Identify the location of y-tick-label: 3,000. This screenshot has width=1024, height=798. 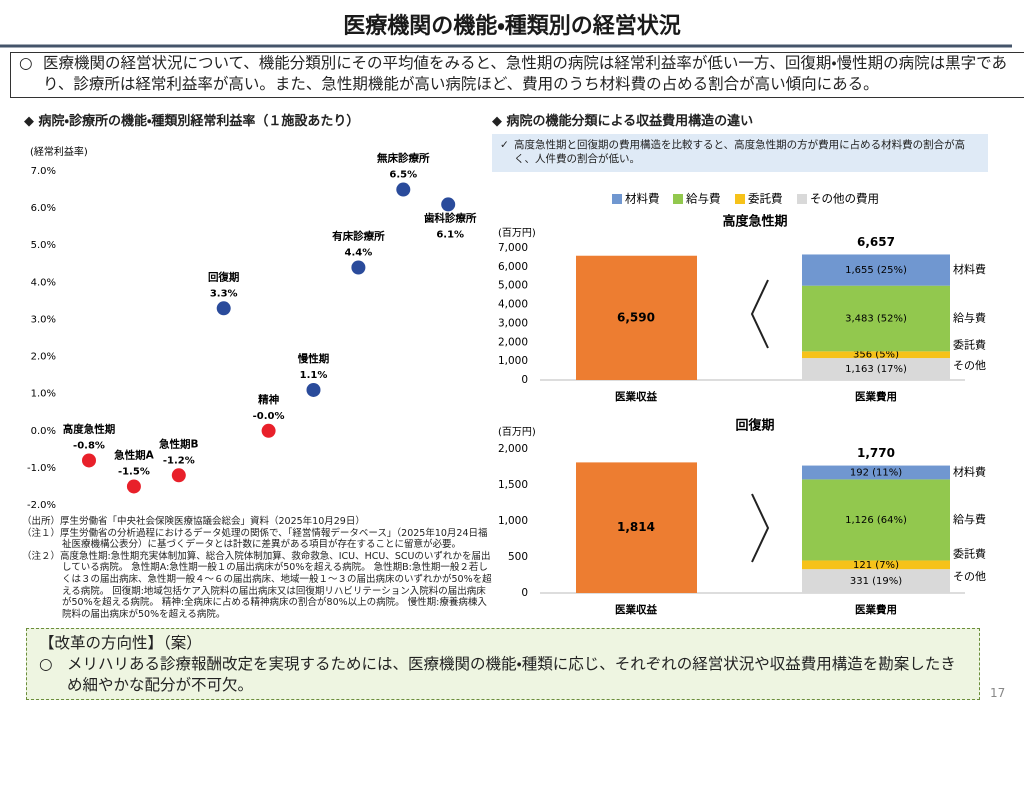
(513, 323).